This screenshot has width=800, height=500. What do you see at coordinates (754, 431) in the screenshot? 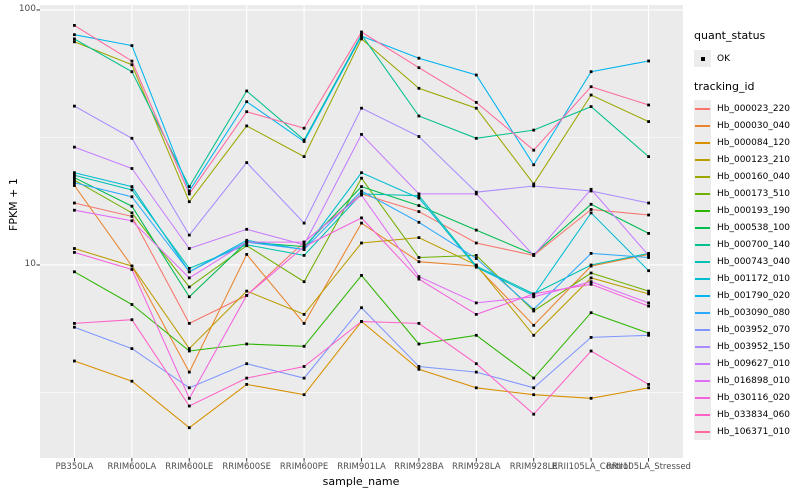
I see `legend-item-label: Hb_106371_010` at bounding box center [754, 431].